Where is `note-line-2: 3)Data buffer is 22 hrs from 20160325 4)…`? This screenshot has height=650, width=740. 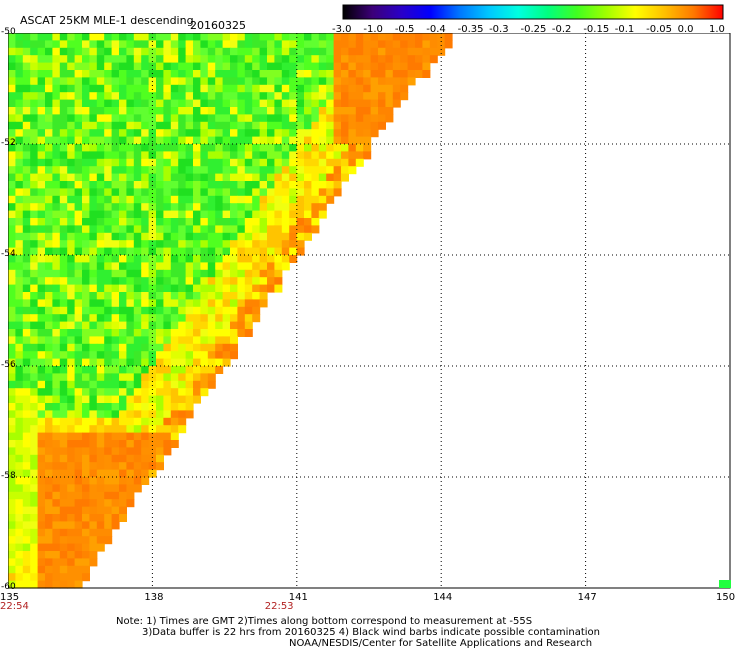
note-line-2: 3)Data buffer is 22 hrs from 20160325 4)… is located at coordinates (371, 632).